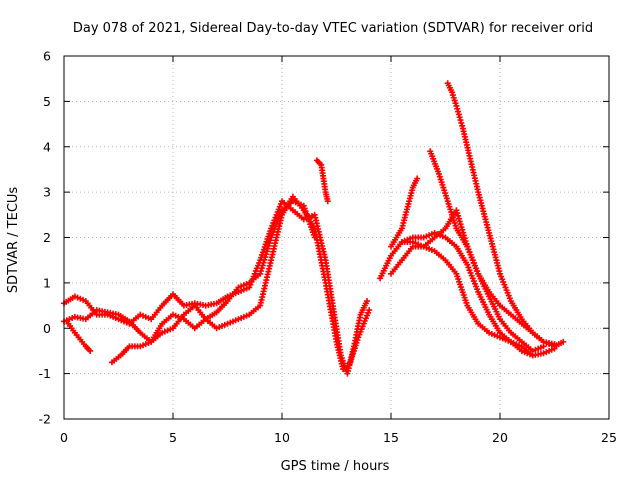 The width and height of the screenshot is (640, 480). Describe the element at coordinates (47, 56) in the screenshot. I see `y-tick-label: 6` at that location.